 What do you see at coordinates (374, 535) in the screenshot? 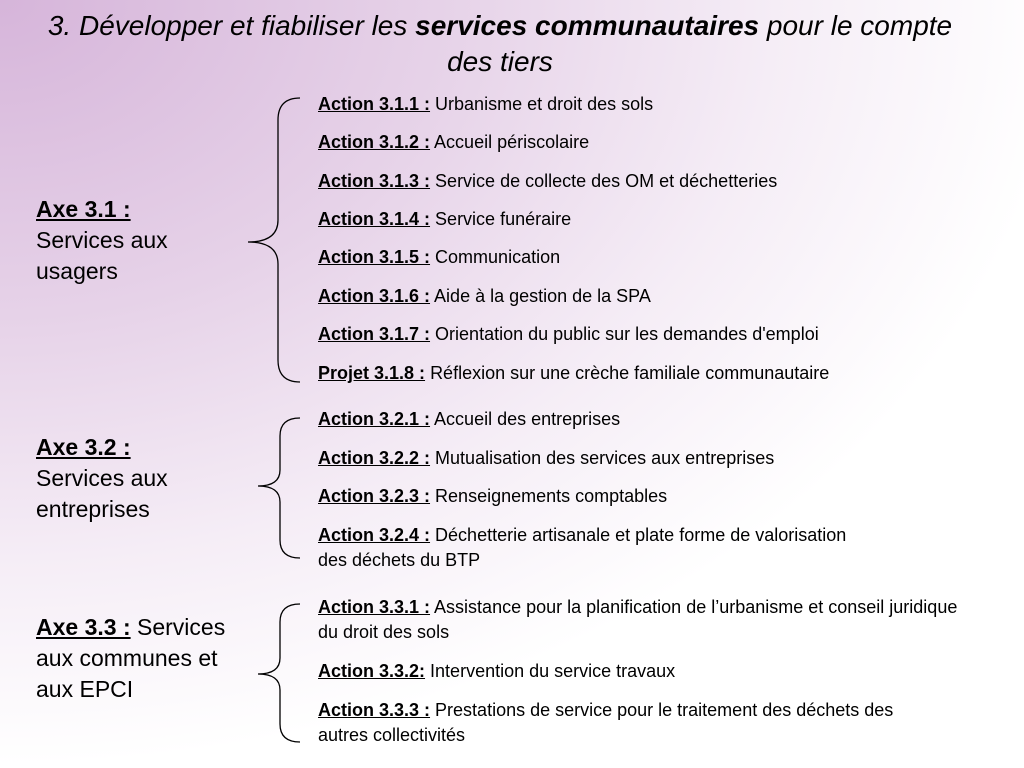
I see `action-label: Action 3.2.4 :` at bounding box center [374, 535].